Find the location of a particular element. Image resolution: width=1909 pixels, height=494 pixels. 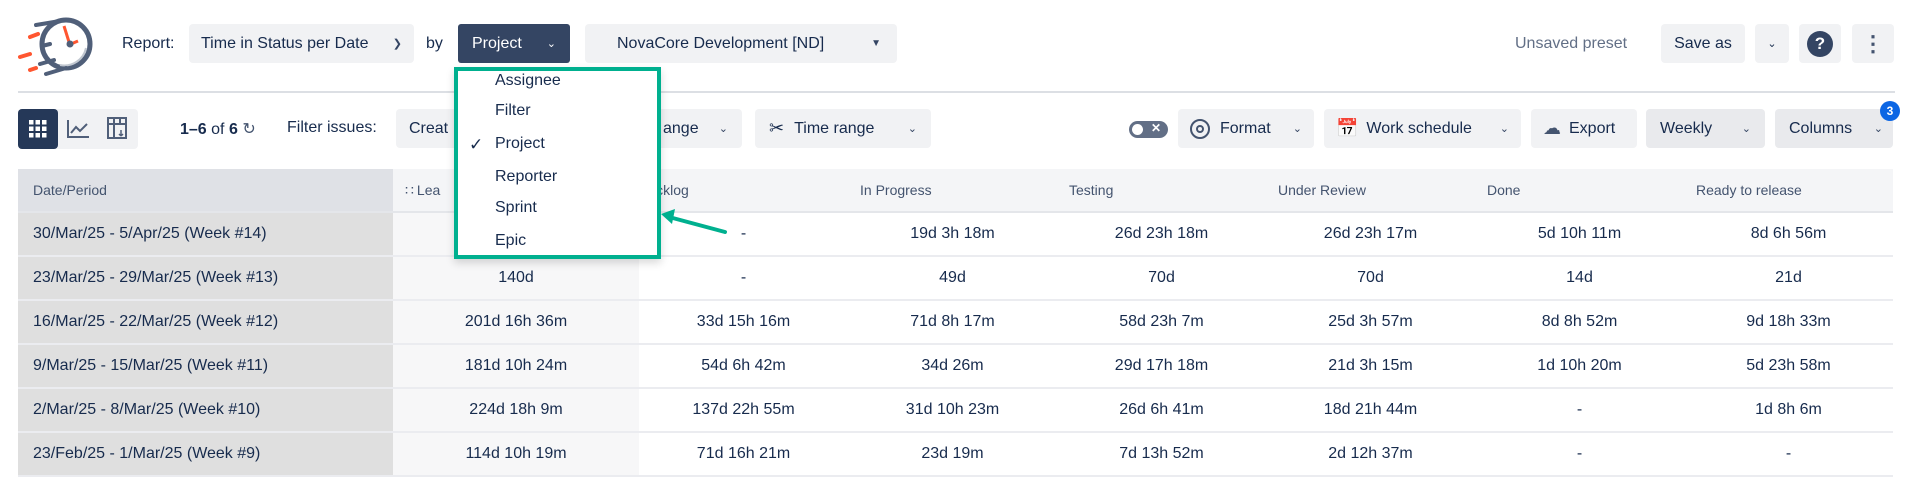

grid-icon is located at coordinates (38, 129).